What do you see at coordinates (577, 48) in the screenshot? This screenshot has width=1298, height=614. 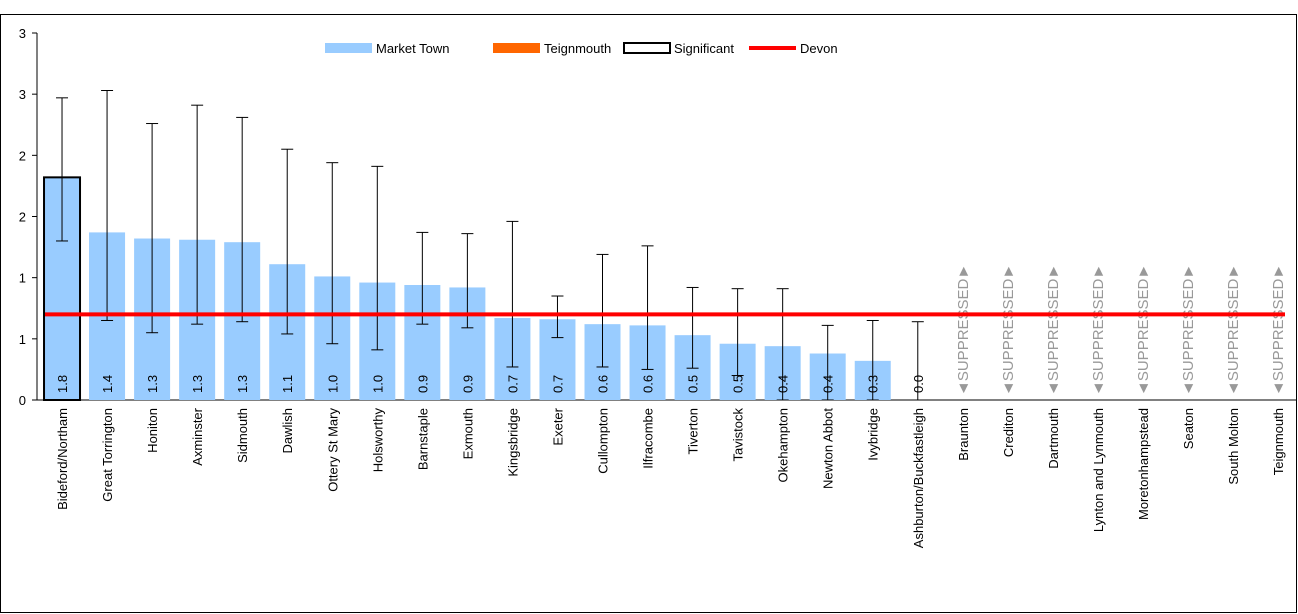 I see `legend-label: Teignmouth` at bounding box center [577, 48].